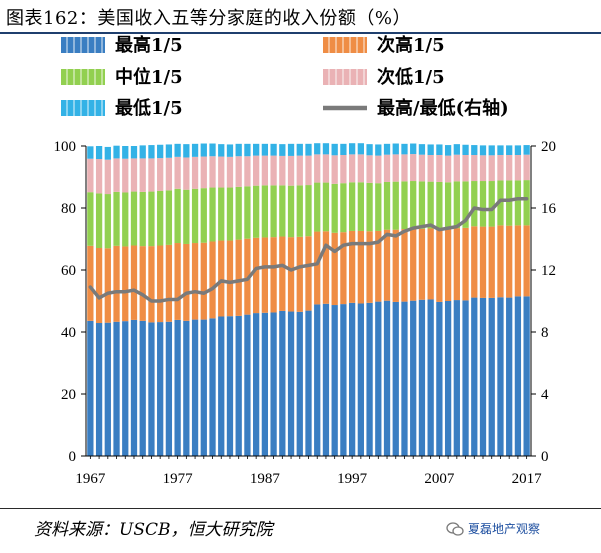 This screenshot has height=553, width=601. I want to click on bar-top-1968, so click(99, 389).